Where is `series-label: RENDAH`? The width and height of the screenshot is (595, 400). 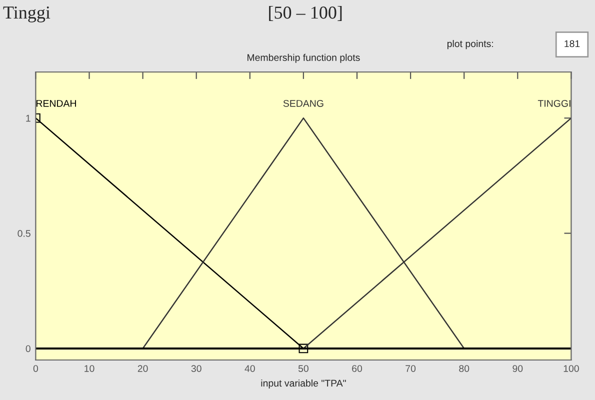
series-label: RENDAH is located at coordinates (56, 103).